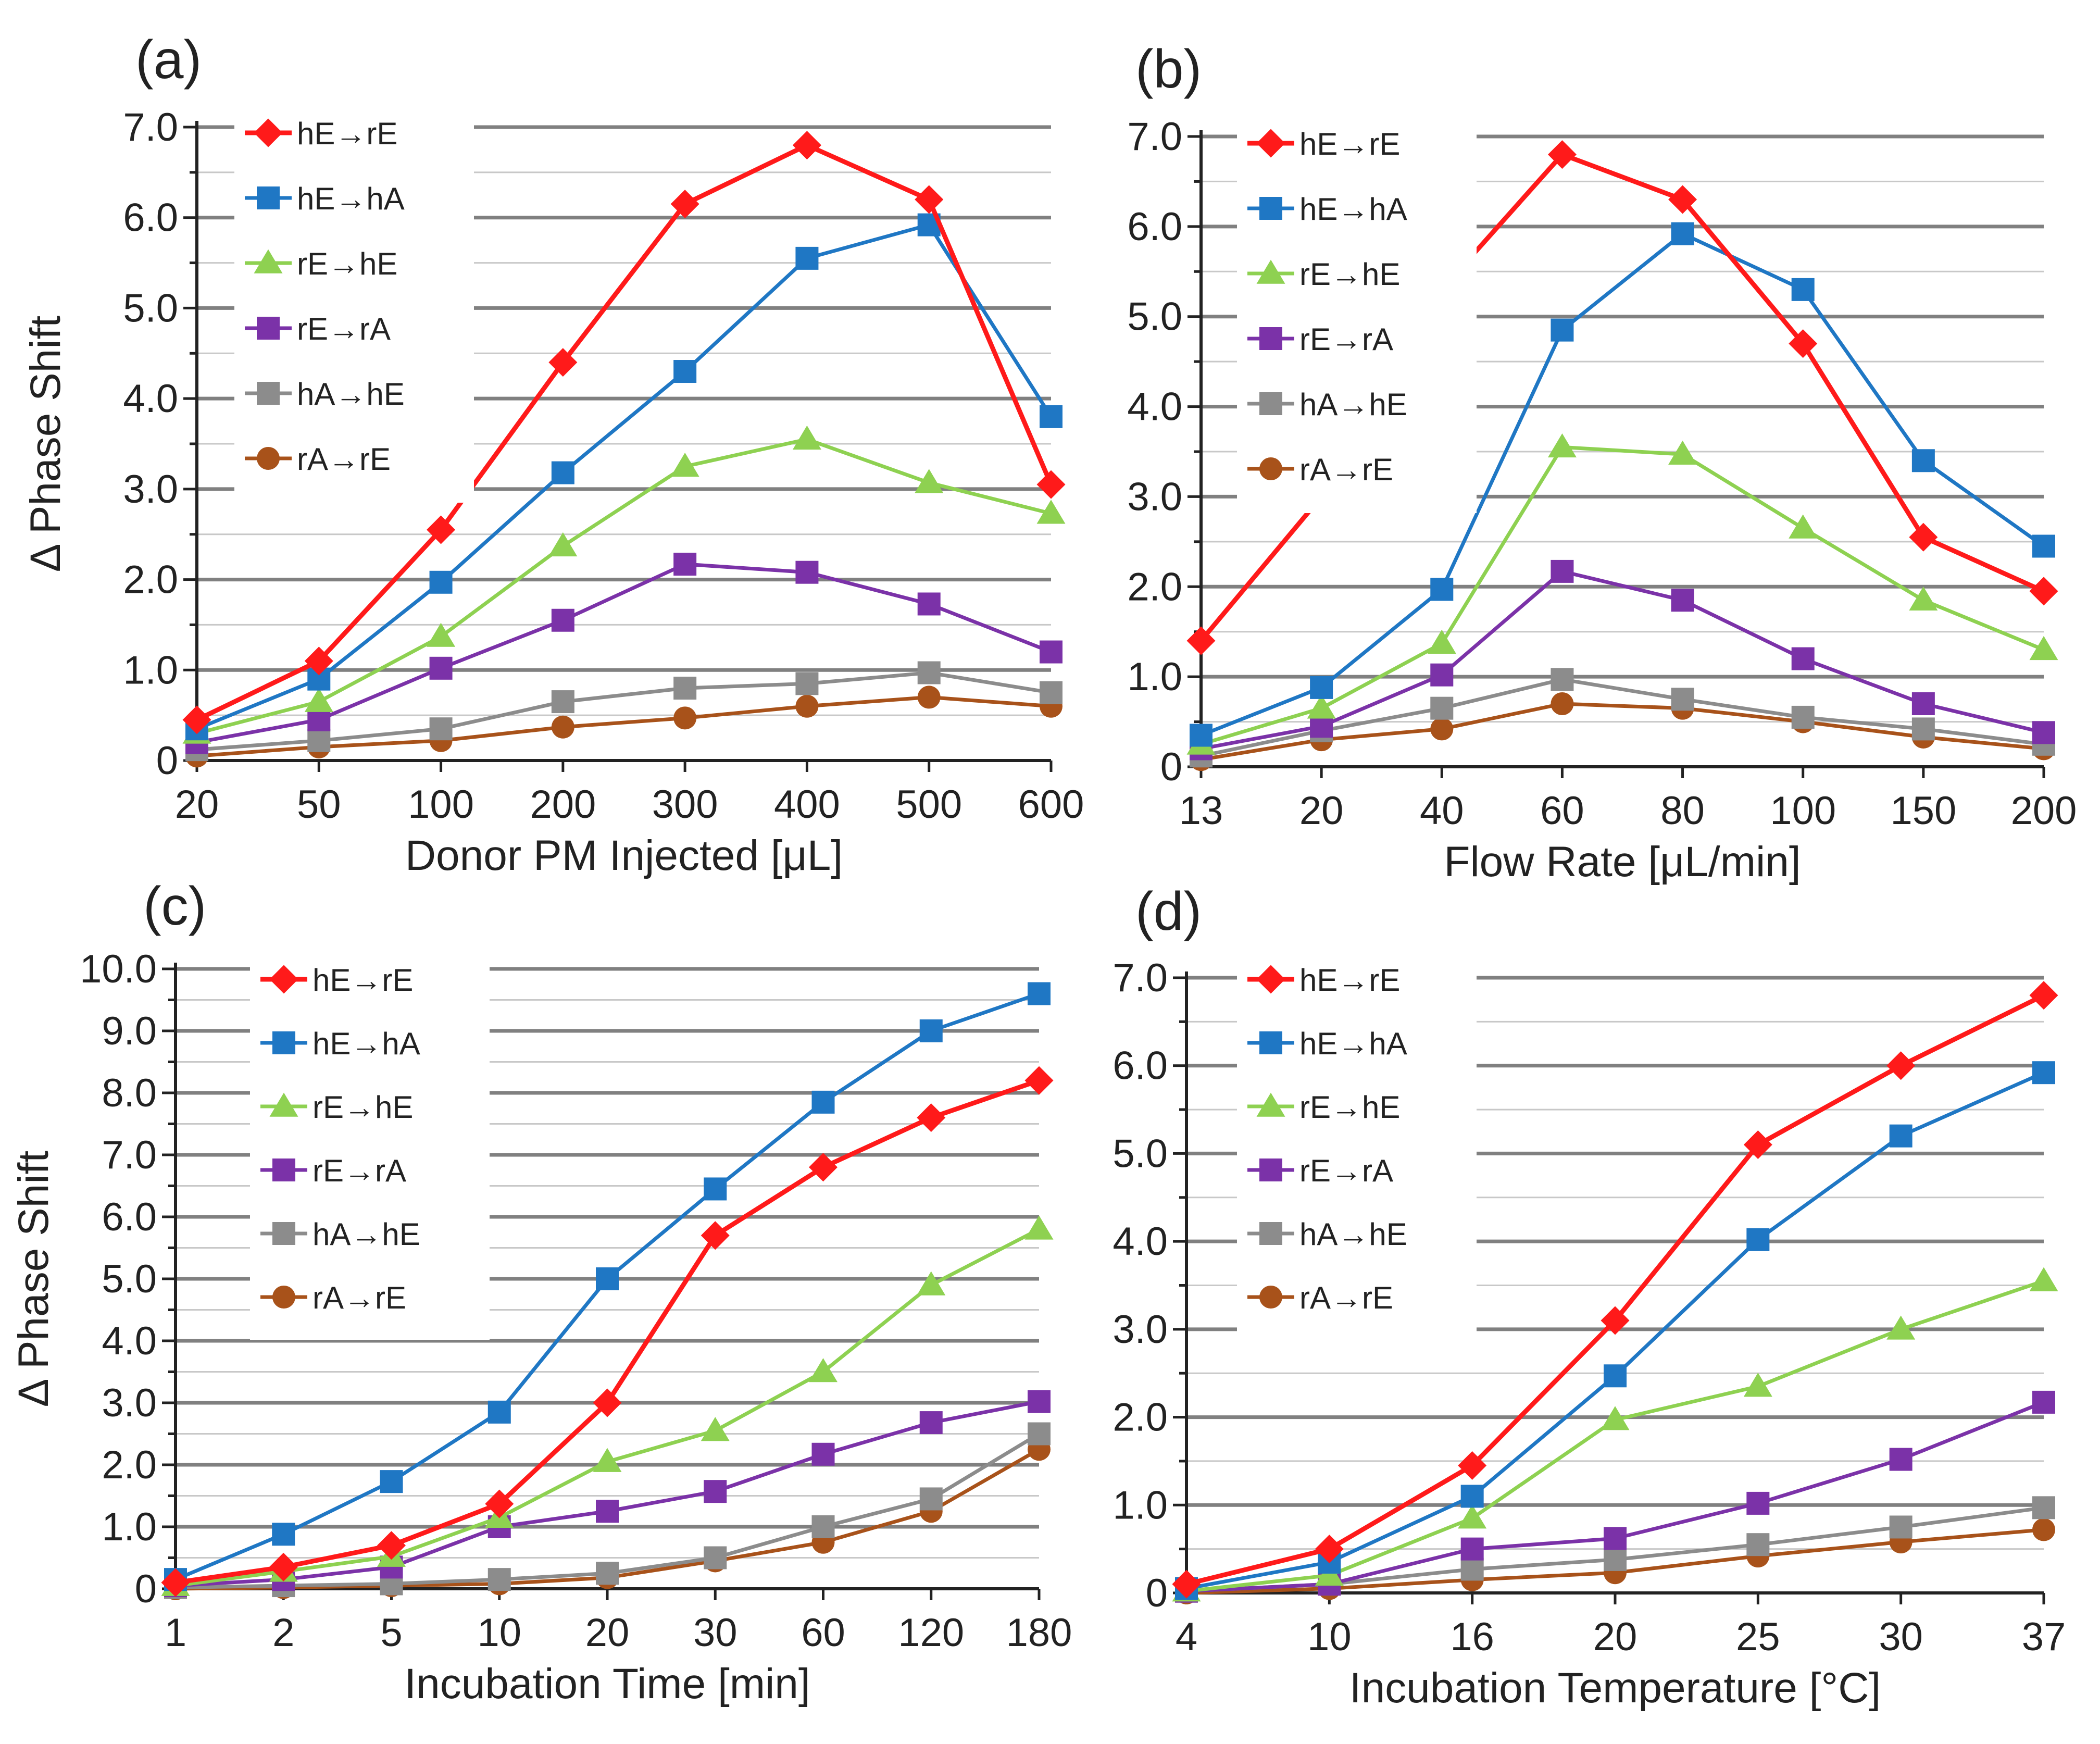 The image size is (2100, 1744). What do you see at coordinates (1622, 862) in the screenshot?
I see `x-axis-title: Flow Rate [μL/min]` at bounding box center [1622, 862].